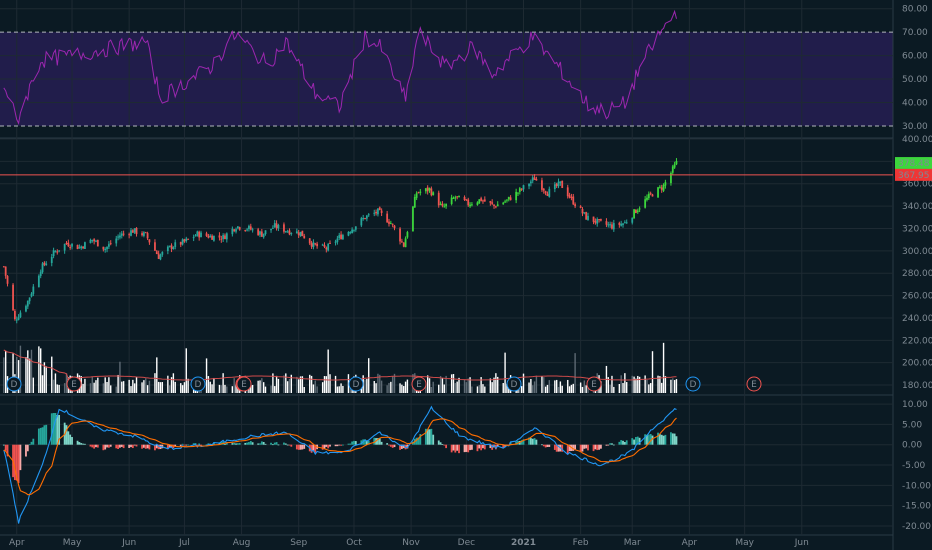 This screenshot has width=932, height=550. Describe the element at coordinates (913, 163) in the screenshot. I see `last-price-badge` at that location.